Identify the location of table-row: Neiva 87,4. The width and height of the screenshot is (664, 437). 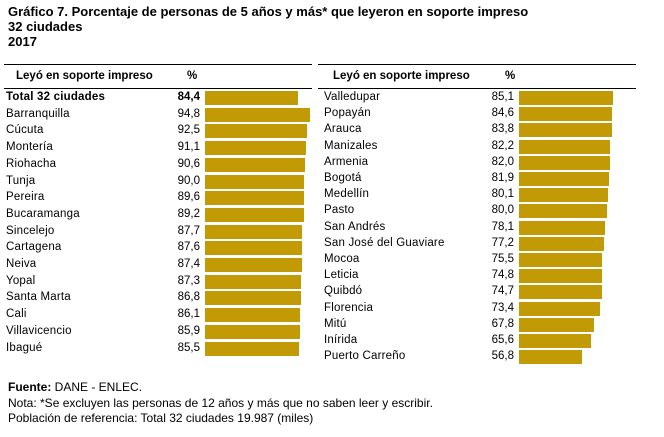
(158, 265).